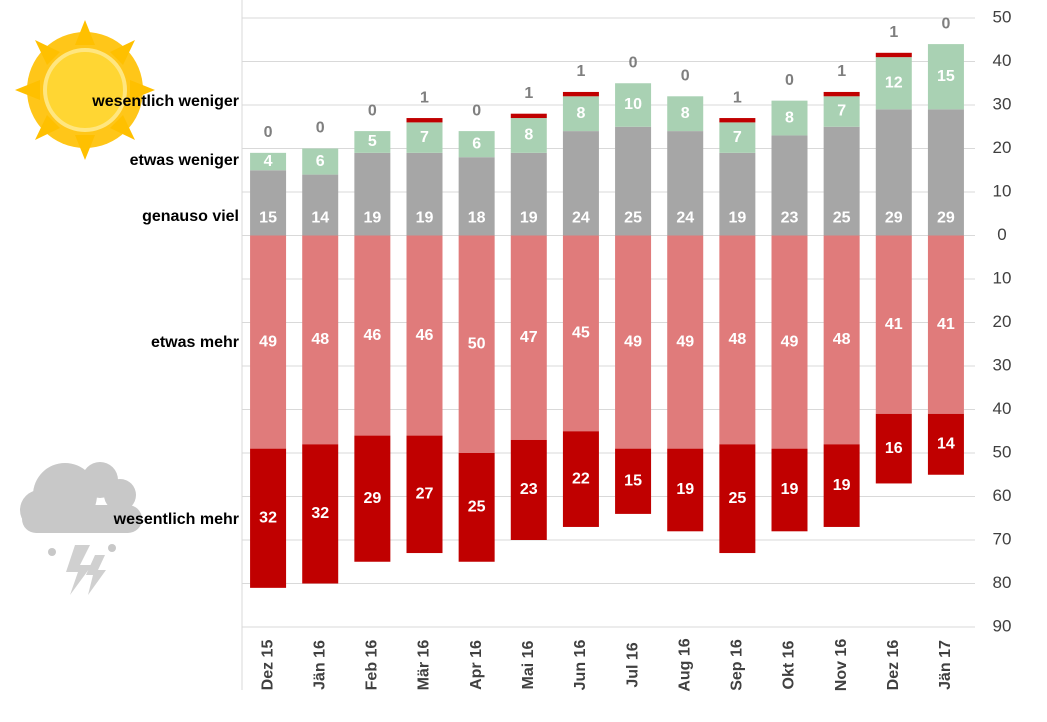 The width and height of the screenshot is (1047, 722). What do you see at coordinates (632, 664) in the screenshot?
I see `x-tick-label: Jul 16` at bounding box center [632, 664].